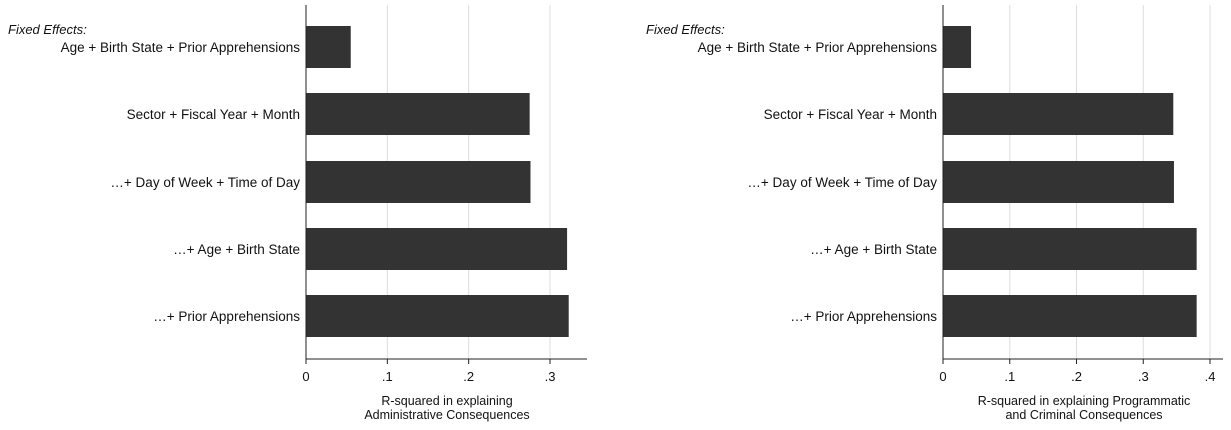  What do you see at coordinates (446, 415) in the screenshot?
I see `x-axis-title: Administrative Consequences` at bounding box center [446, 415].